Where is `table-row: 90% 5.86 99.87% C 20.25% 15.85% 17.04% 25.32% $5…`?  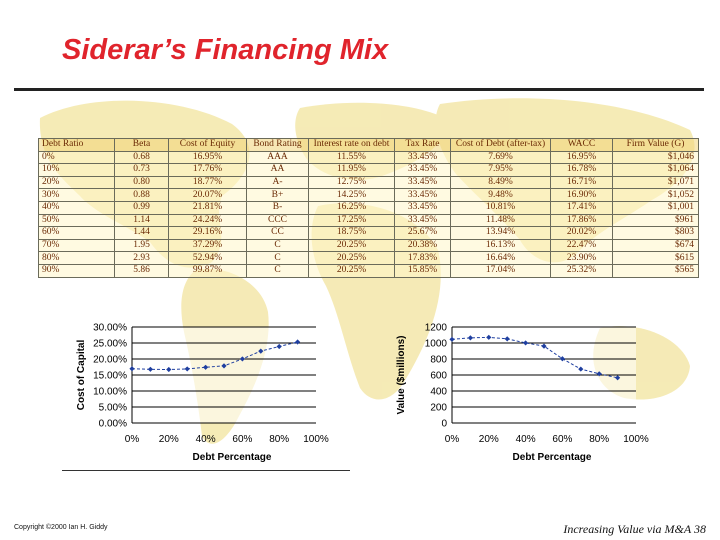
table-row: 90% 5.86 99.87% C 20.25% 15.85% 17.04% 25.32% $5… is located at coordinates (368, 270).